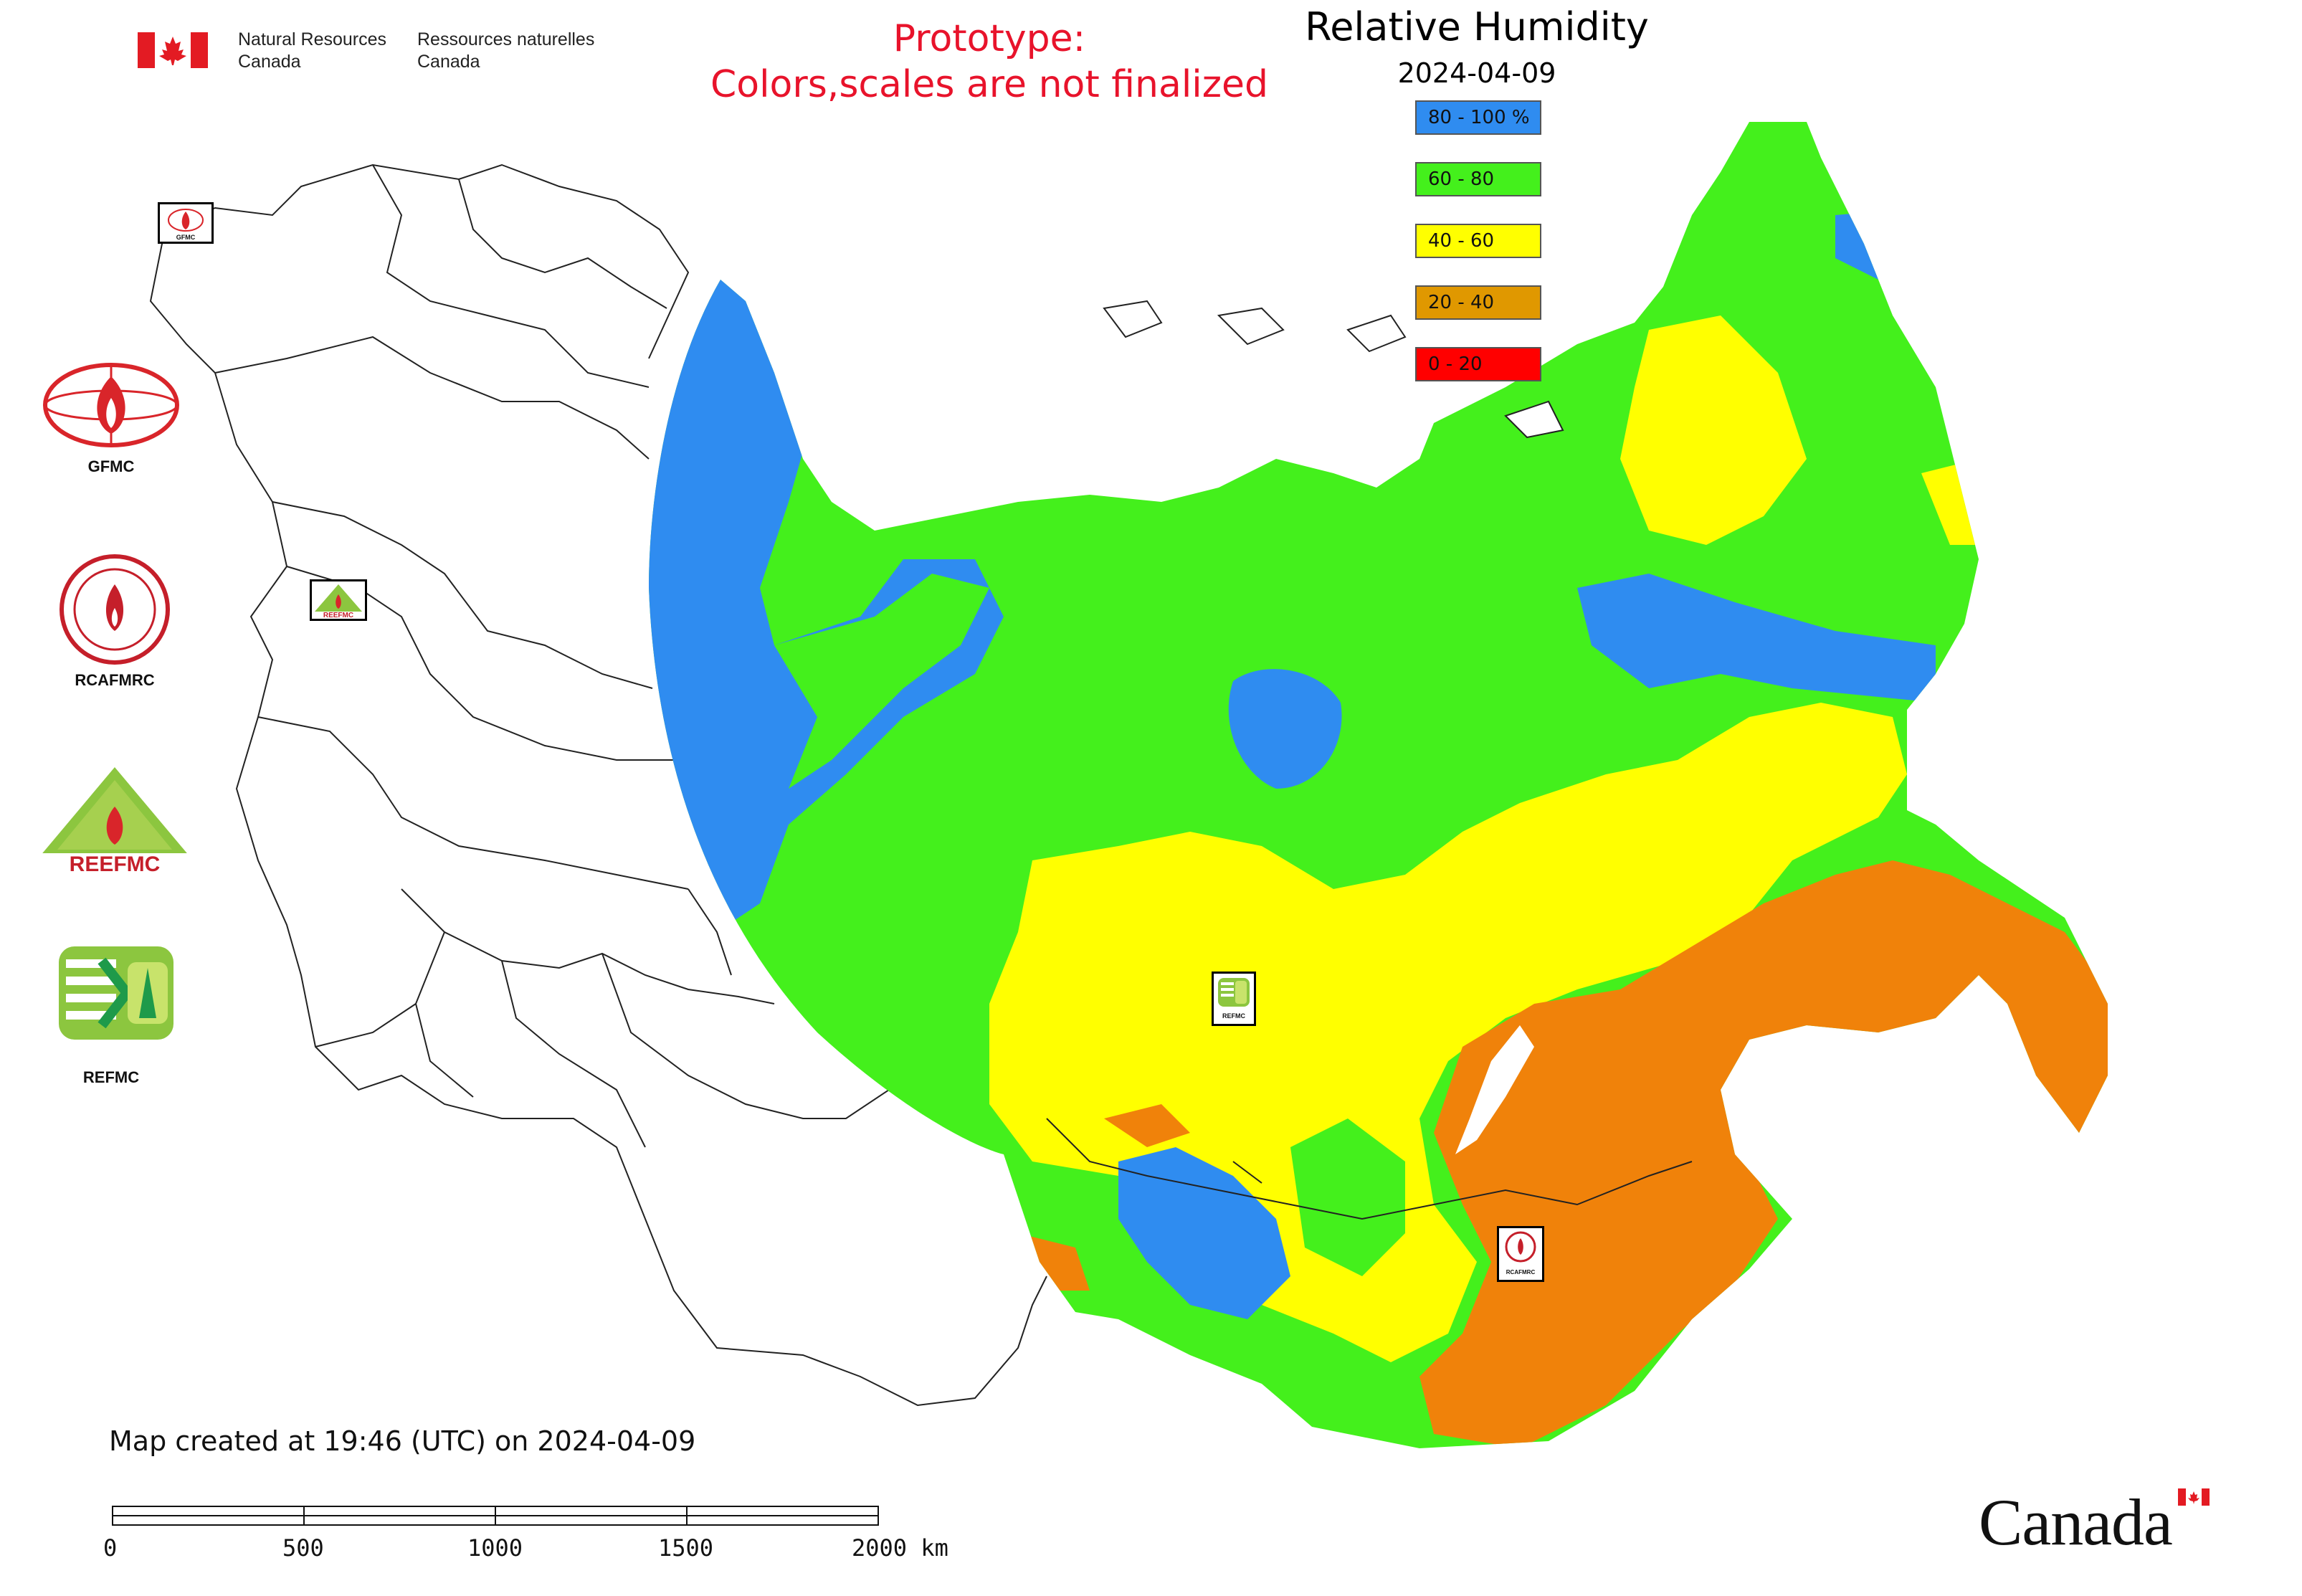  What do you see at coordinates (115, 863) in the screenshot?
I see `svg-text: REEFMC` at bounding box center [115, 863].